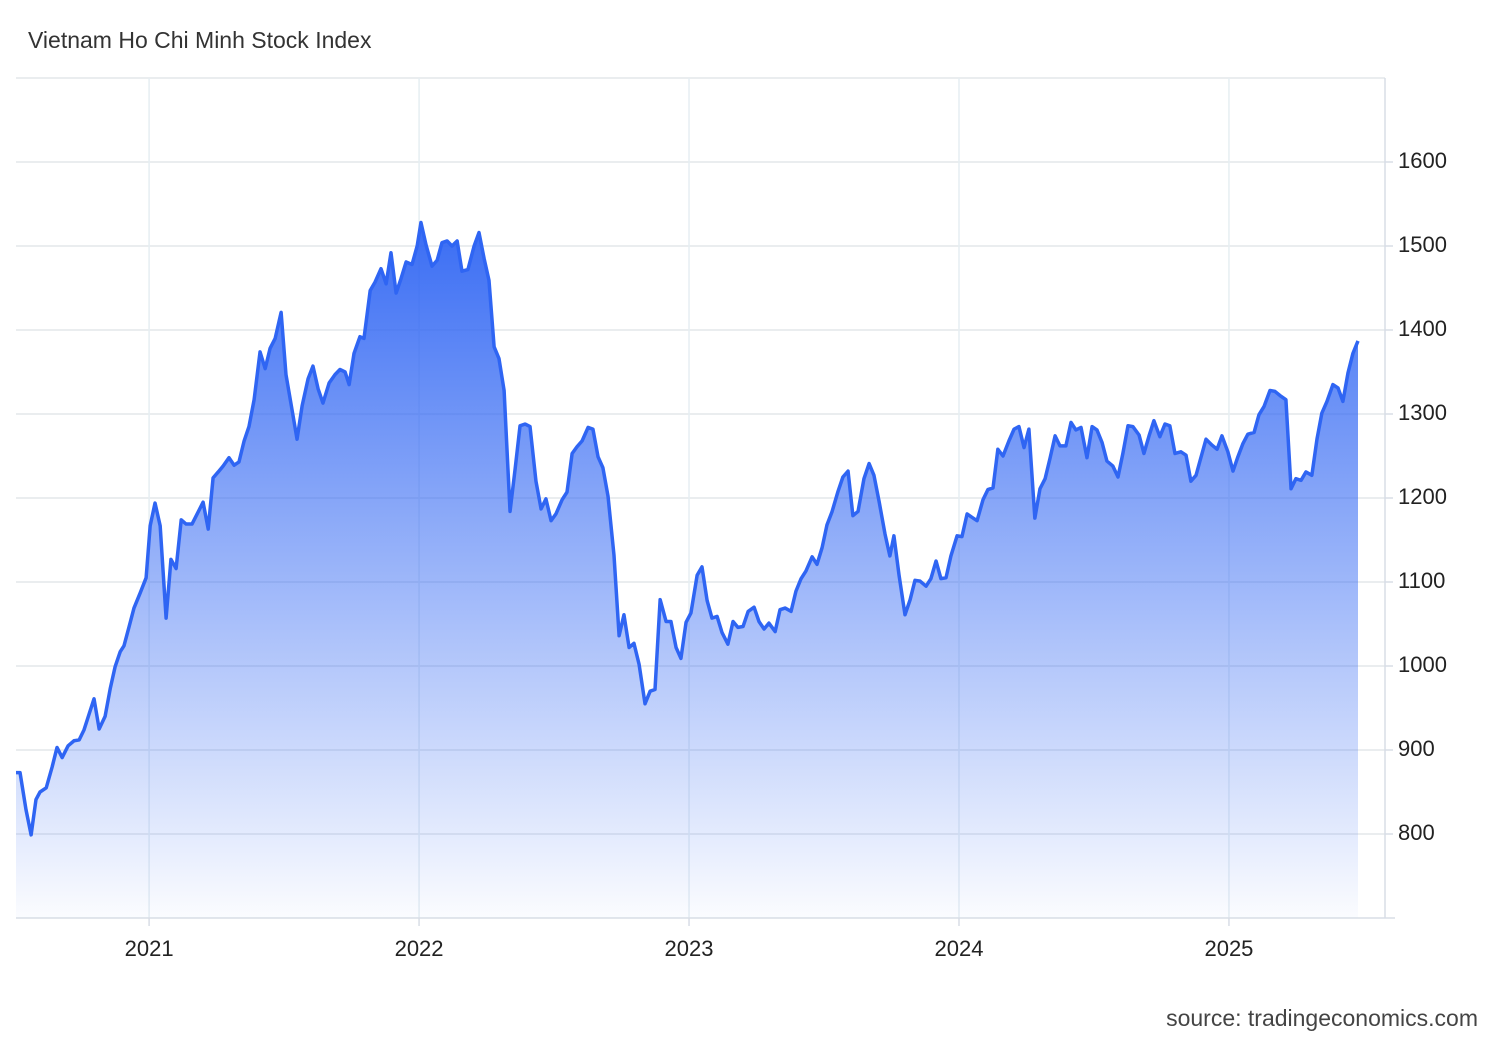 This screenshot has height=1040, width=1500. What do you see at coordinates (1416, 748) in the screenshot?
I see `y-tick-label: 900` at bounding box center [1416, 748].